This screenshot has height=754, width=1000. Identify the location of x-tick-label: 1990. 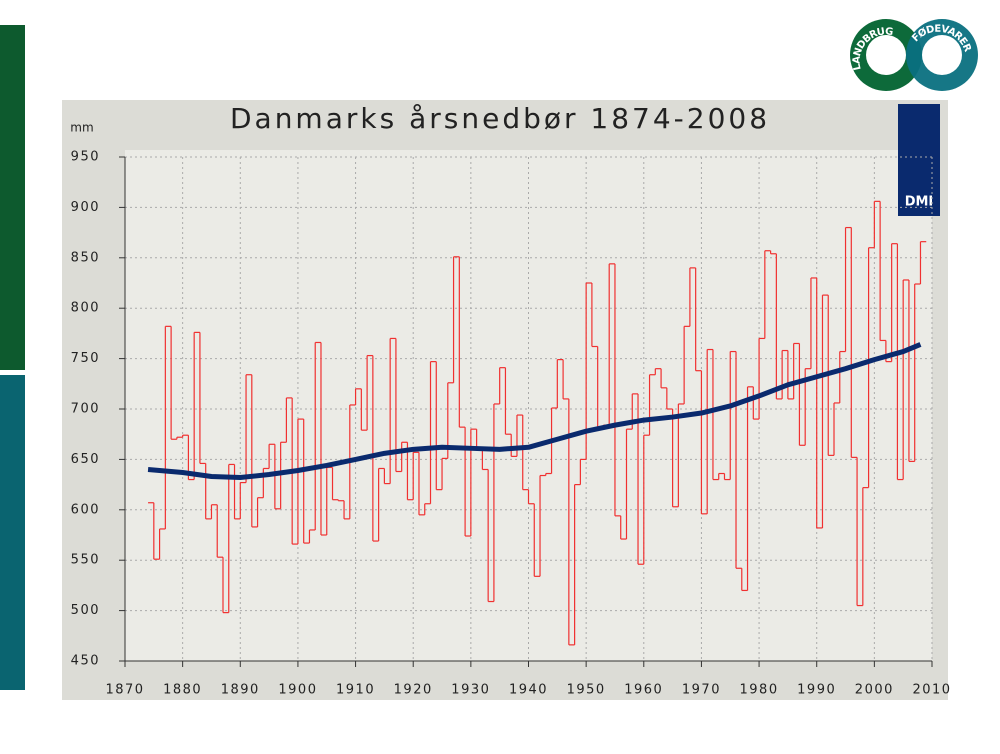
(816, 690).